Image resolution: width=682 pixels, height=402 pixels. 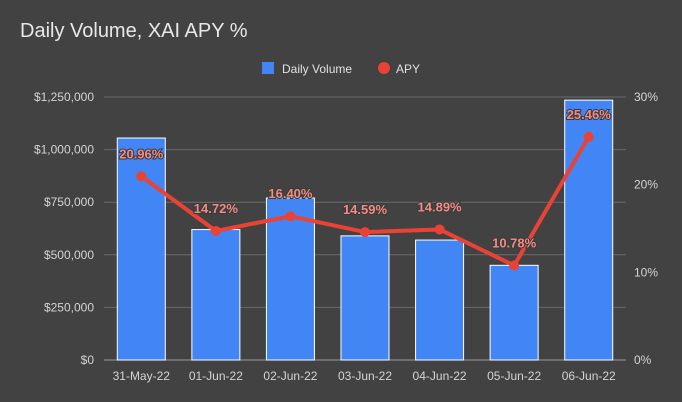 I want to click on x-tick-label: 31-May-22, so click(x=142, y=376).